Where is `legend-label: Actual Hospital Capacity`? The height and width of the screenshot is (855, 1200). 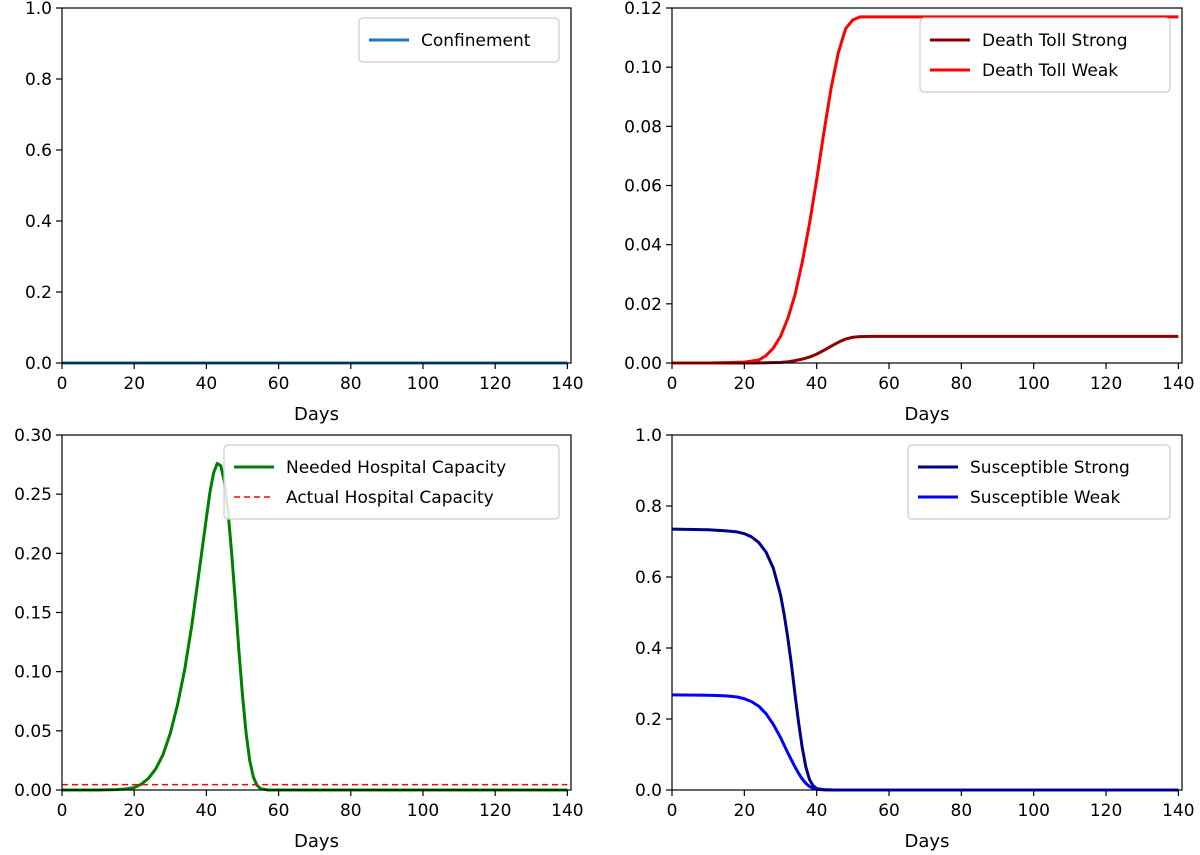 legend-label: Actual Hospital Capacity is located at coordinates (390, 498).